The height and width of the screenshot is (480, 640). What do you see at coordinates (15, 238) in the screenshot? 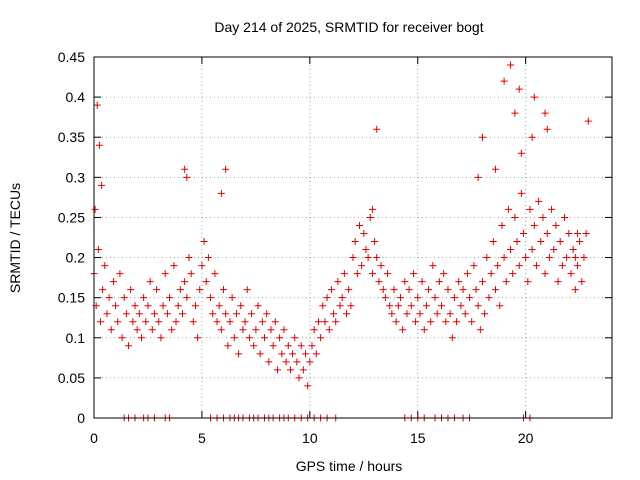
I see `y-axis-label: SRMTID / TECUs` at bounding box center [15, 238].